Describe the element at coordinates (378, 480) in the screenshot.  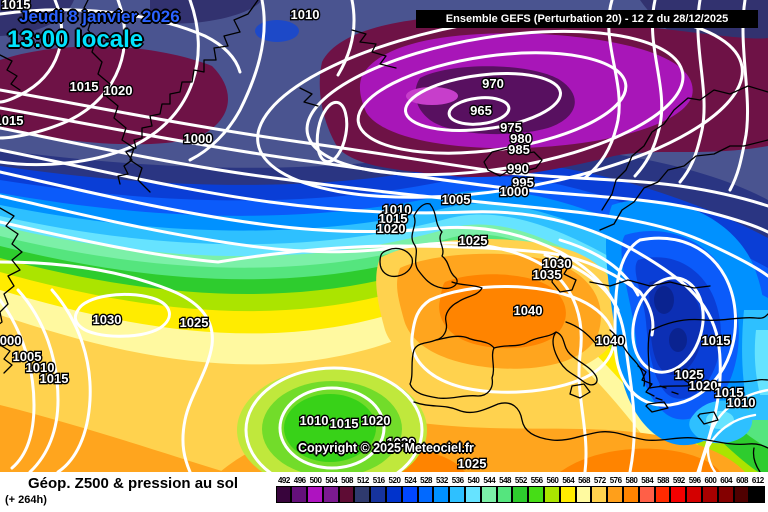
I see `scale-tick-label: 516` at that location.